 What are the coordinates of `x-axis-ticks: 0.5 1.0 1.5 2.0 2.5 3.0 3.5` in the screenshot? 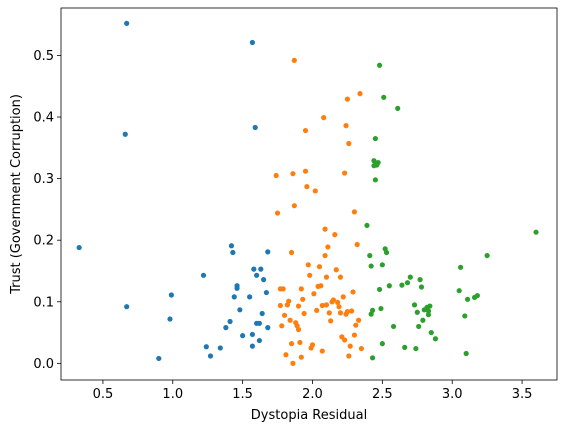 It's located at (312, 391).